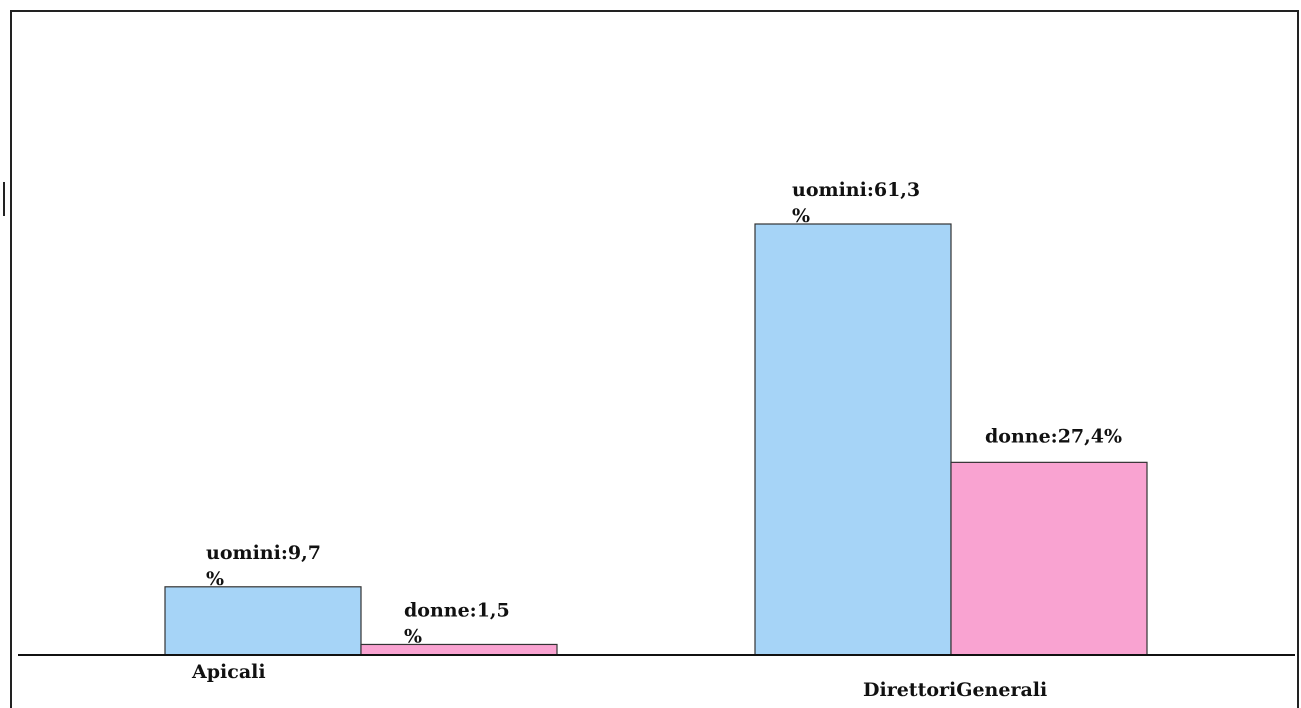 Image resolution: width=1301 pixels, height=708 pixels. Describe the element at coordinates (263, 553) in the screenshot. I see `data-label-uomini-0-line0: uomini:9,7` at that location.